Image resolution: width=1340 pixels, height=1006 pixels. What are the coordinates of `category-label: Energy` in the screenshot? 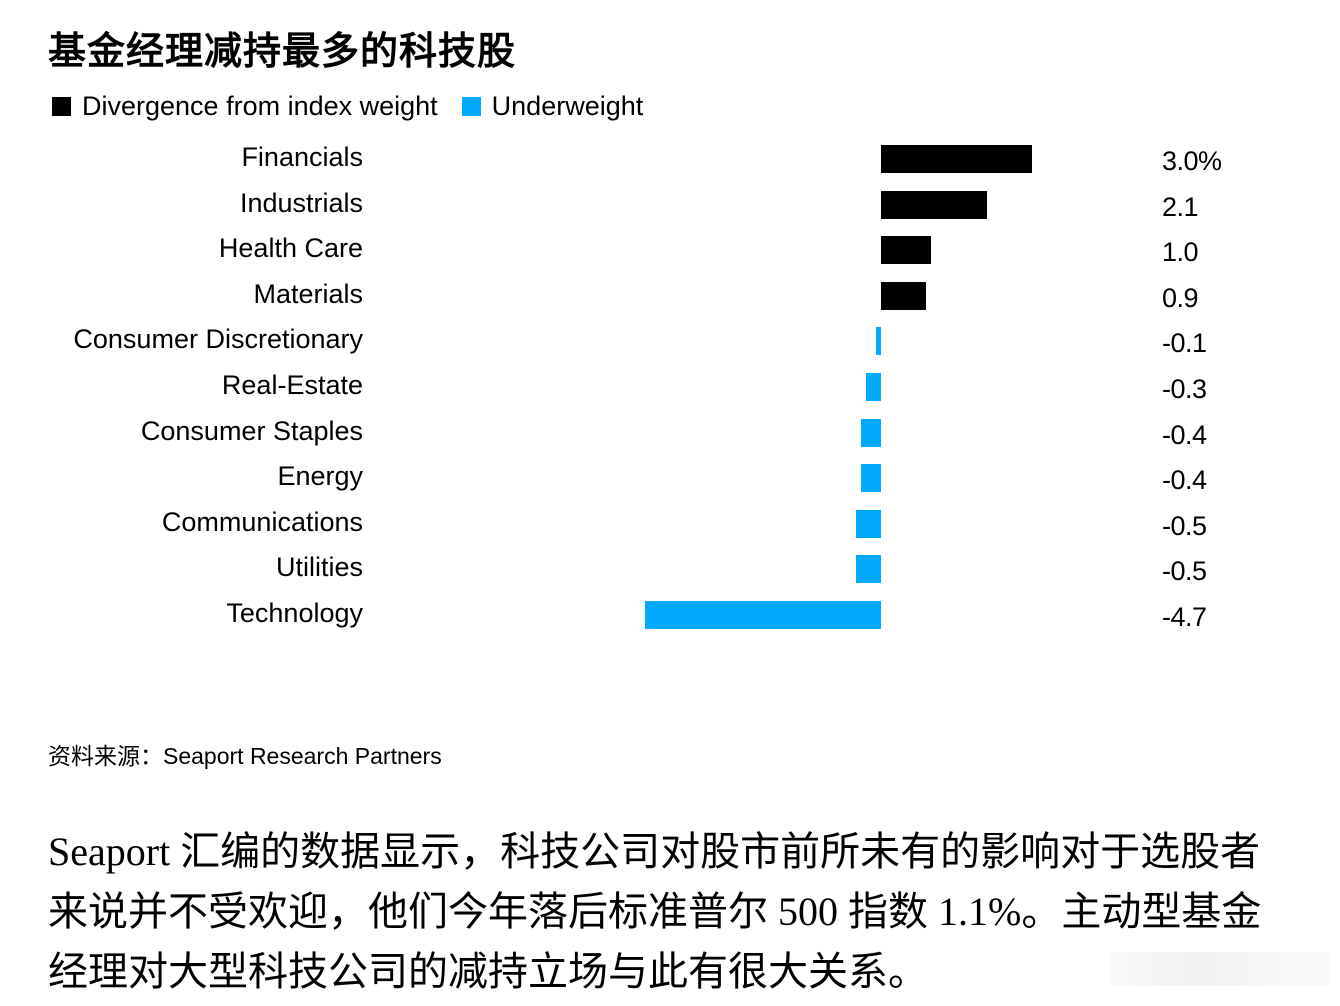 It's located at (320, 476).